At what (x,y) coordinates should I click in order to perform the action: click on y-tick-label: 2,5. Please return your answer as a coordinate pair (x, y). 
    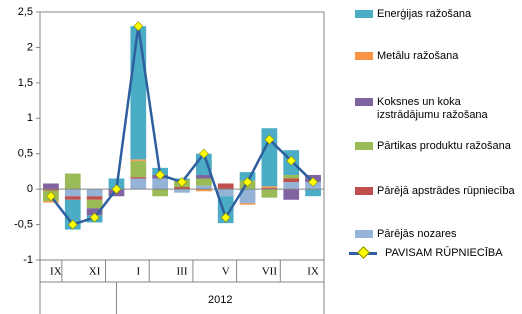
    Looking at the image, I should click on (25, 12).